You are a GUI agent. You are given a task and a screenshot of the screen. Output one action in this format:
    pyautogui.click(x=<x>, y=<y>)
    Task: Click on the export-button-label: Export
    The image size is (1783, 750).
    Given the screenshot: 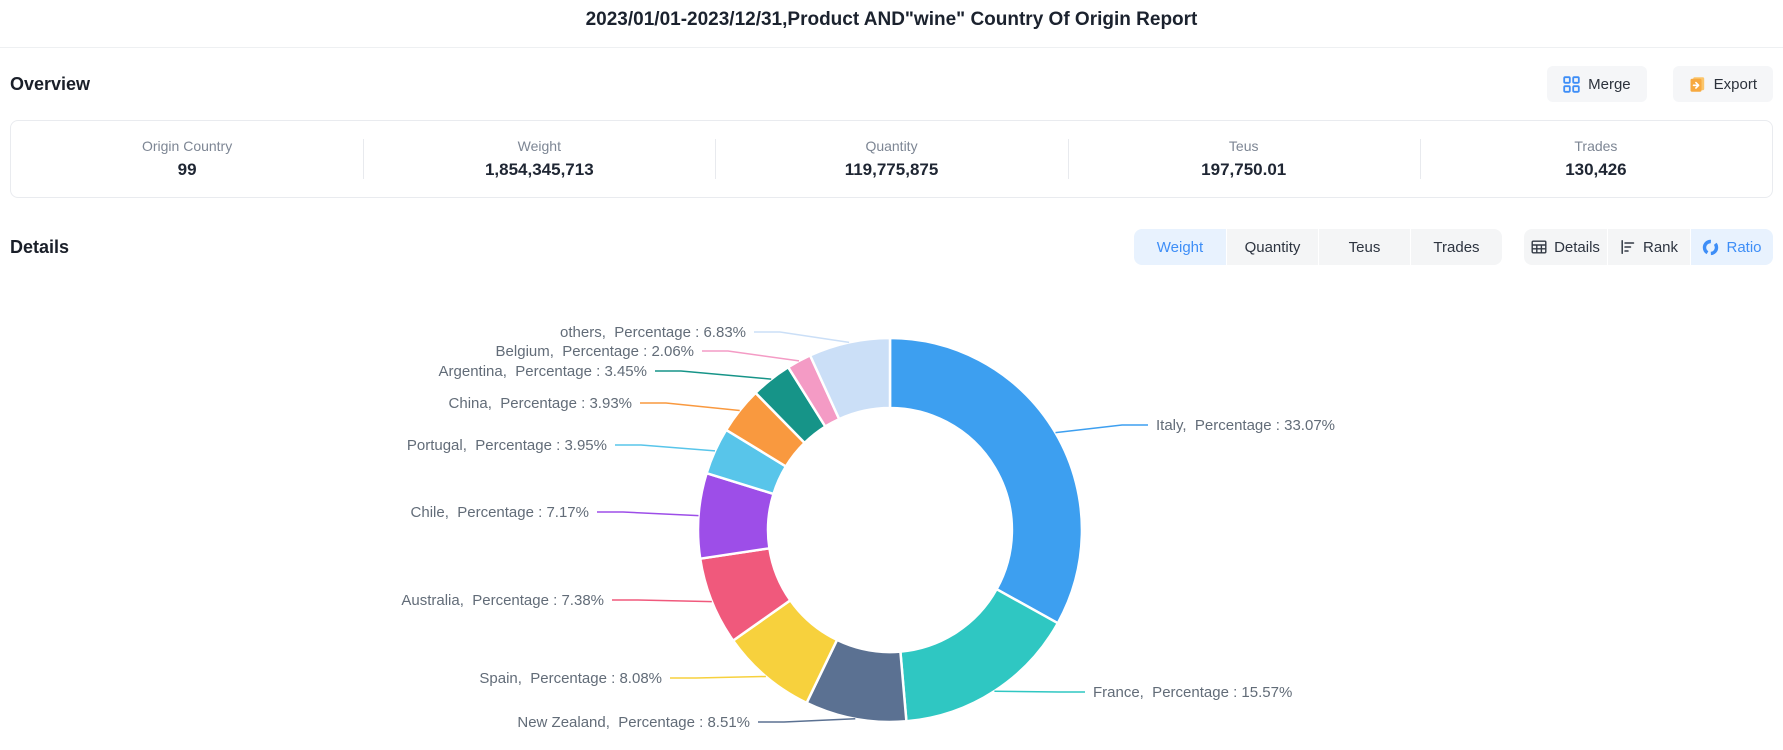 What is the action you would take?
    pyautogui.click(x=1735, y=84)
    